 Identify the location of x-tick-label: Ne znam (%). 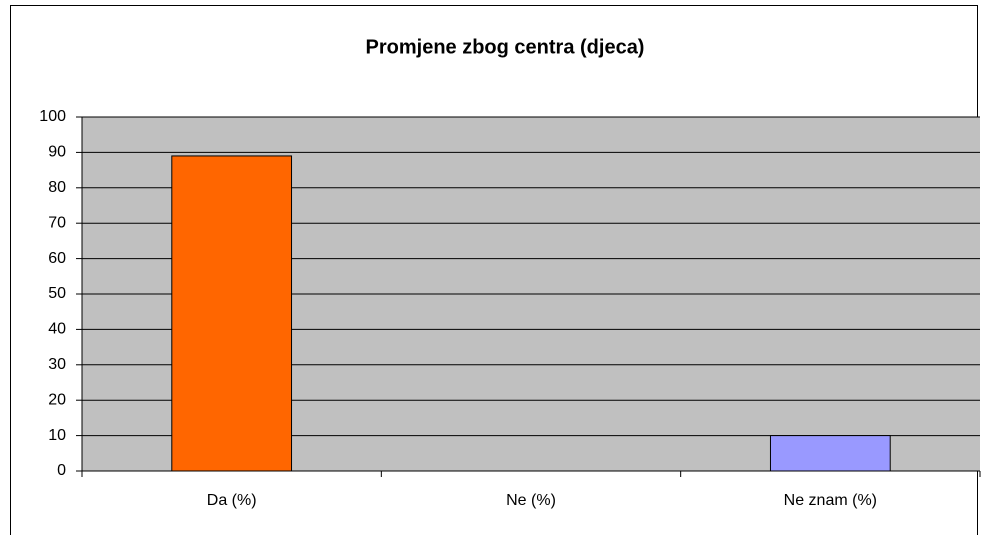
(830, 500).